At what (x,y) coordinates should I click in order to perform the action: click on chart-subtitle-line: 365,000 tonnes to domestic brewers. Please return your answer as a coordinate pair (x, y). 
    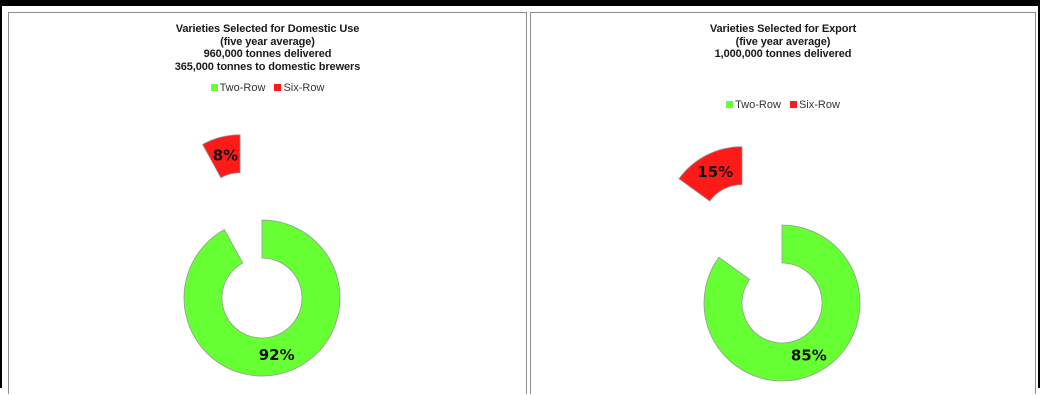
    Looking at the image, I should click on (267, 66).